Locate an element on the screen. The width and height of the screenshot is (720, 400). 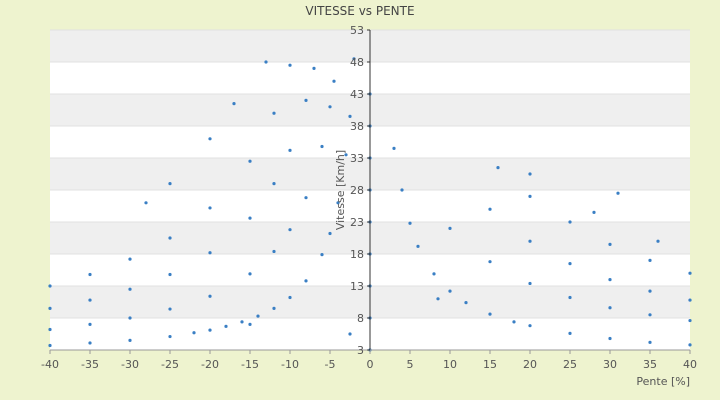
y-tick-label: 3 is located at coordinates (360, 350).